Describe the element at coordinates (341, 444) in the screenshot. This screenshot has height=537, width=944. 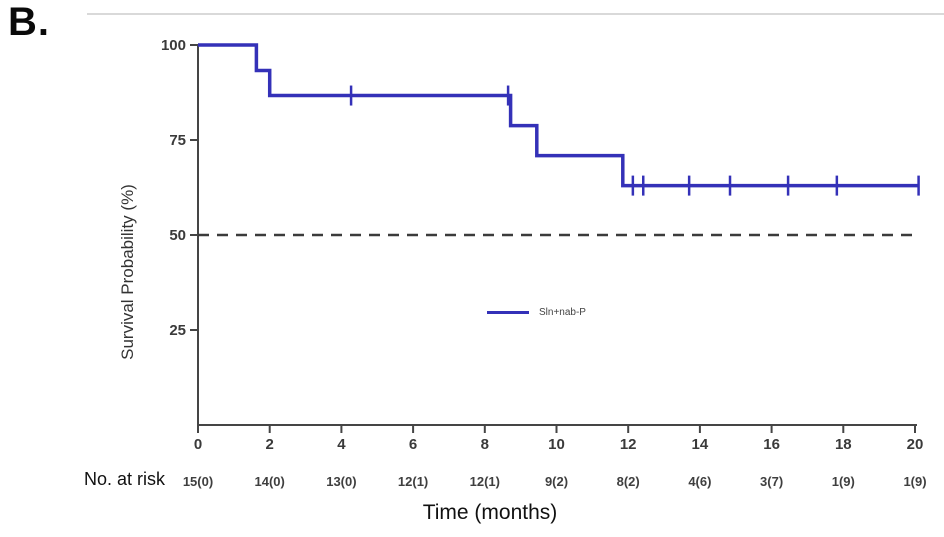
I see `x-tick-label: 4` at that location.